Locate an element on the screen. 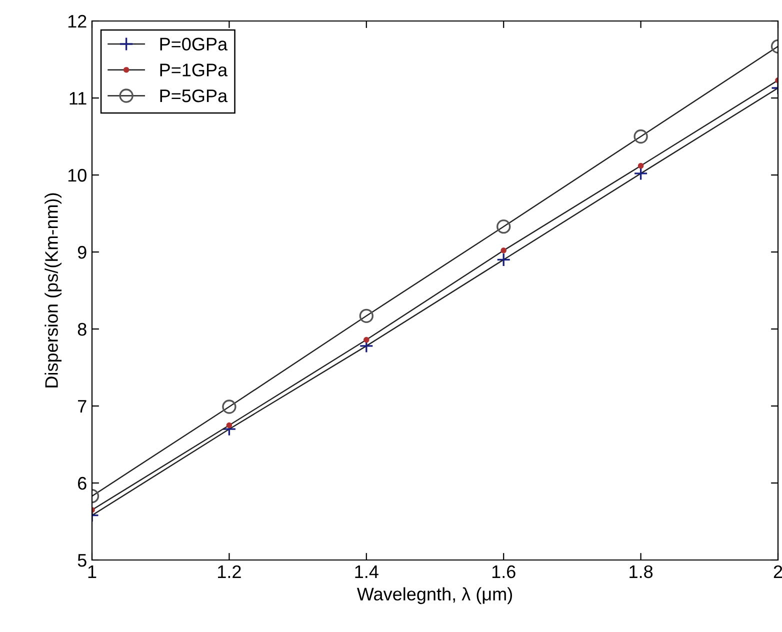 This screenshot has width=782, height=632. y-tick-label: 10 is located at coordinates (77, 175).